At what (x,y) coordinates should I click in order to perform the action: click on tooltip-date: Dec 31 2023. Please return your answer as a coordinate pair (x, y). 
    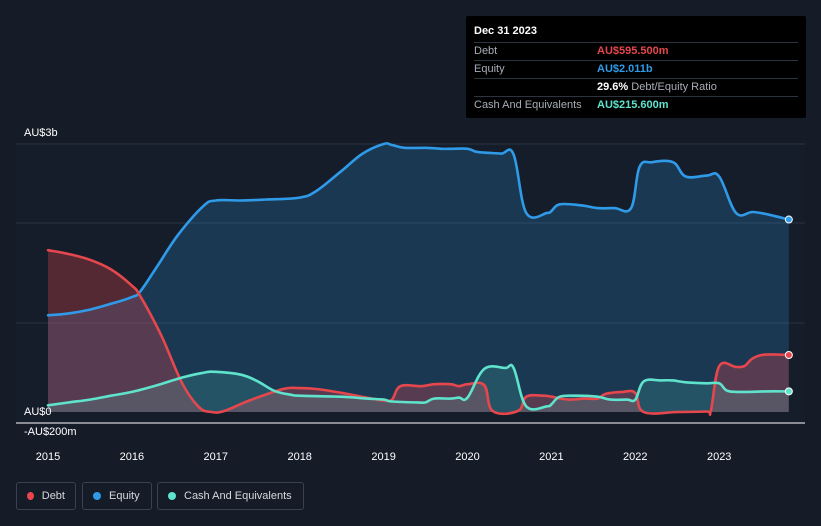
    Looking at the image, I should click on (505, 31).